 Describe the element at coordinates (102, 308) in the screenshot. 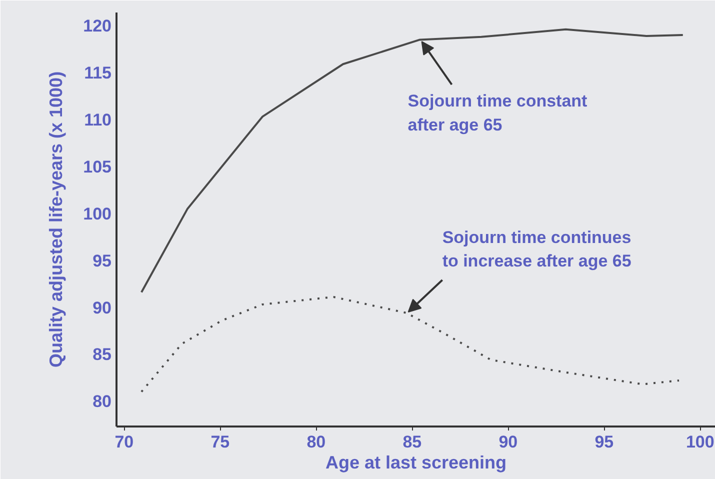

I see `y-tick-label: 90` at that location.